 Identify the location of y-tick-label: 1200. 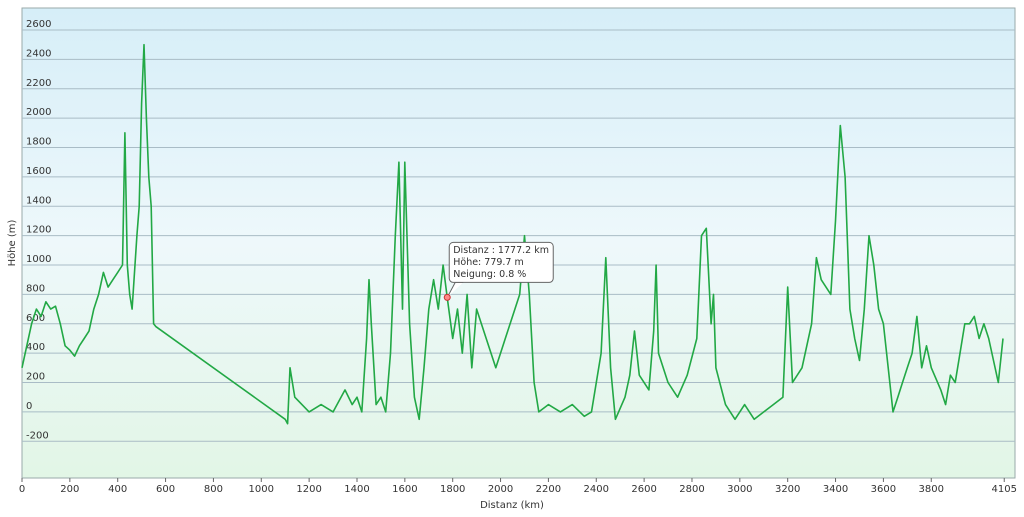
(38, 230).